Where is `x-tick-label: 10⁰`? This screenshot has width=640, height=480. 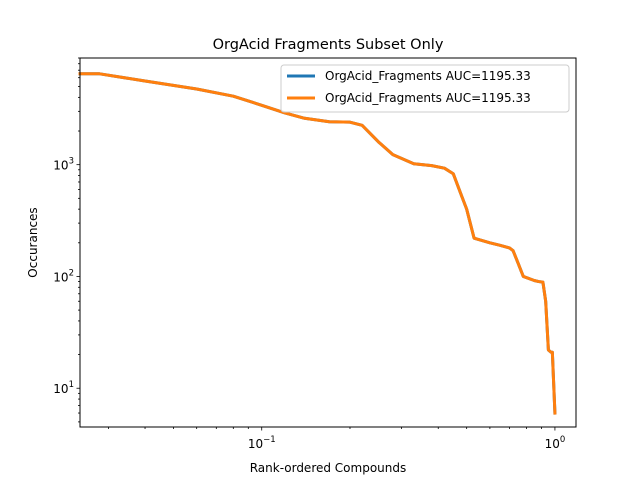
x-tick-label: 10⁰ is located at coordinates (555, 443).